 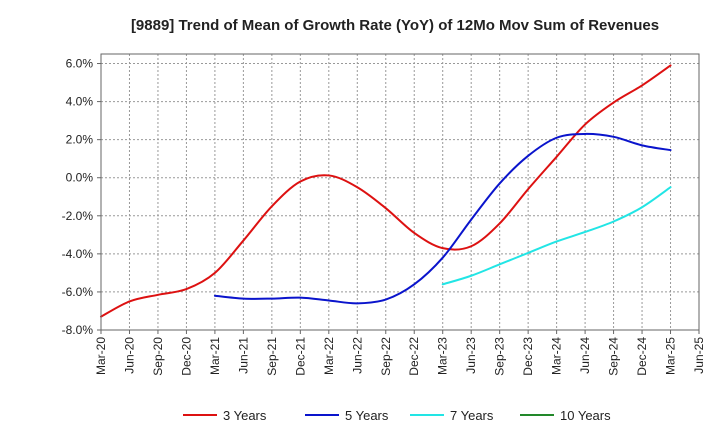 What do you see at coordinates (471, 355) in the screenshot?
I see `x-tick-label: Jun-23` at bounding box center [471, 355].